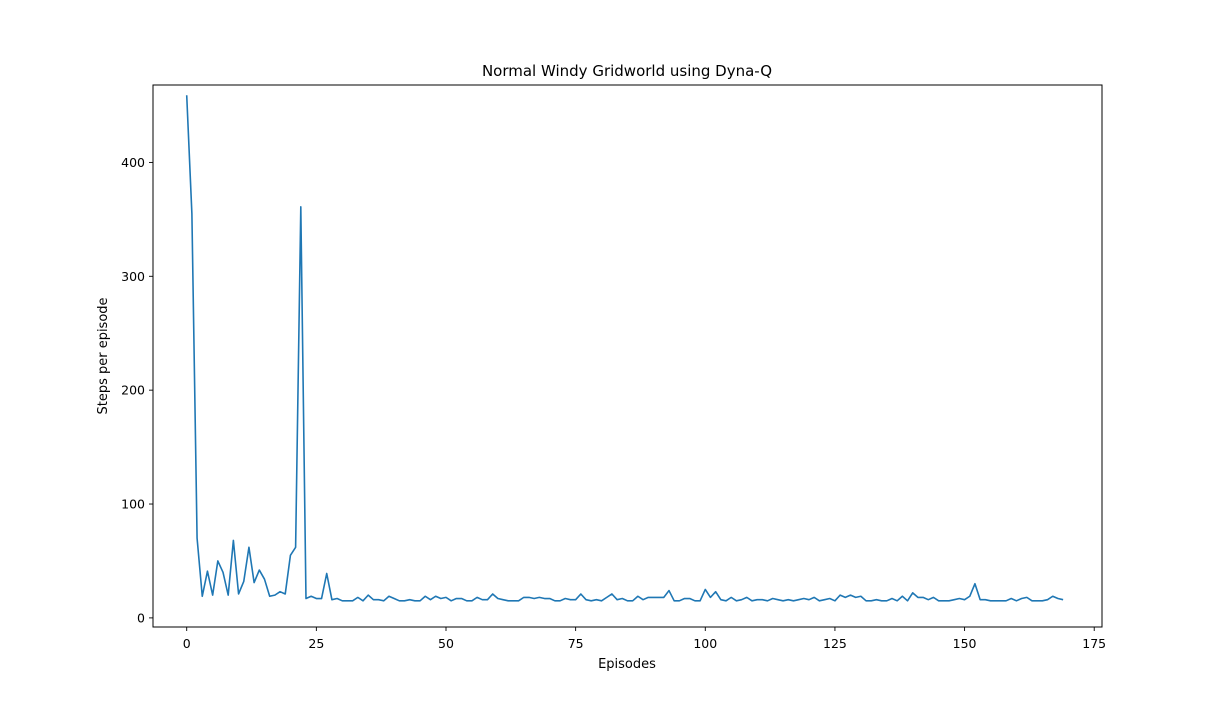  I want to click on chart-title: Normal Windy Gridworld using Dyna-Q, so click(627, 71).